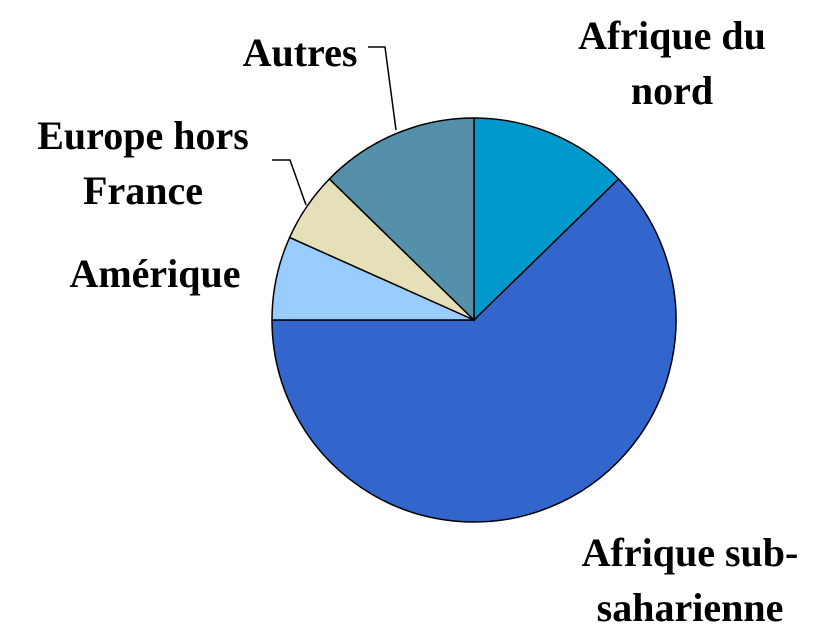 Image resolution: width=824 pixels, height=635 pixels. Describe the element at coordinates (300, 52) in the screenshot. I see `slice-label: Autres` at that location.